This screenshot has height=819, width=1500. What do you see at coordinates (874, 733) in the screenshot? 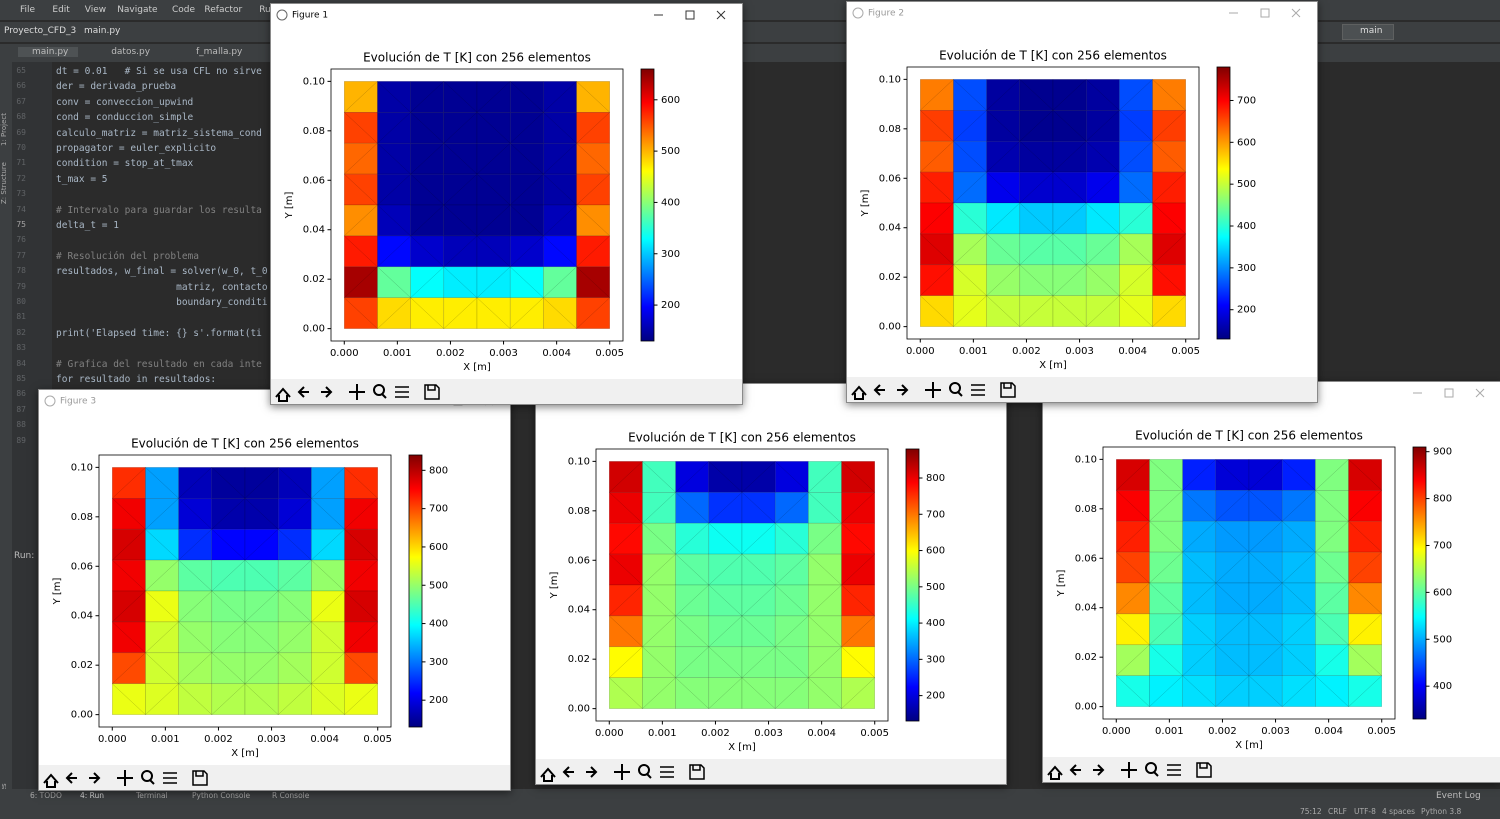
I see `x-tick-label: 0.005` at bounding box center [874, 733].